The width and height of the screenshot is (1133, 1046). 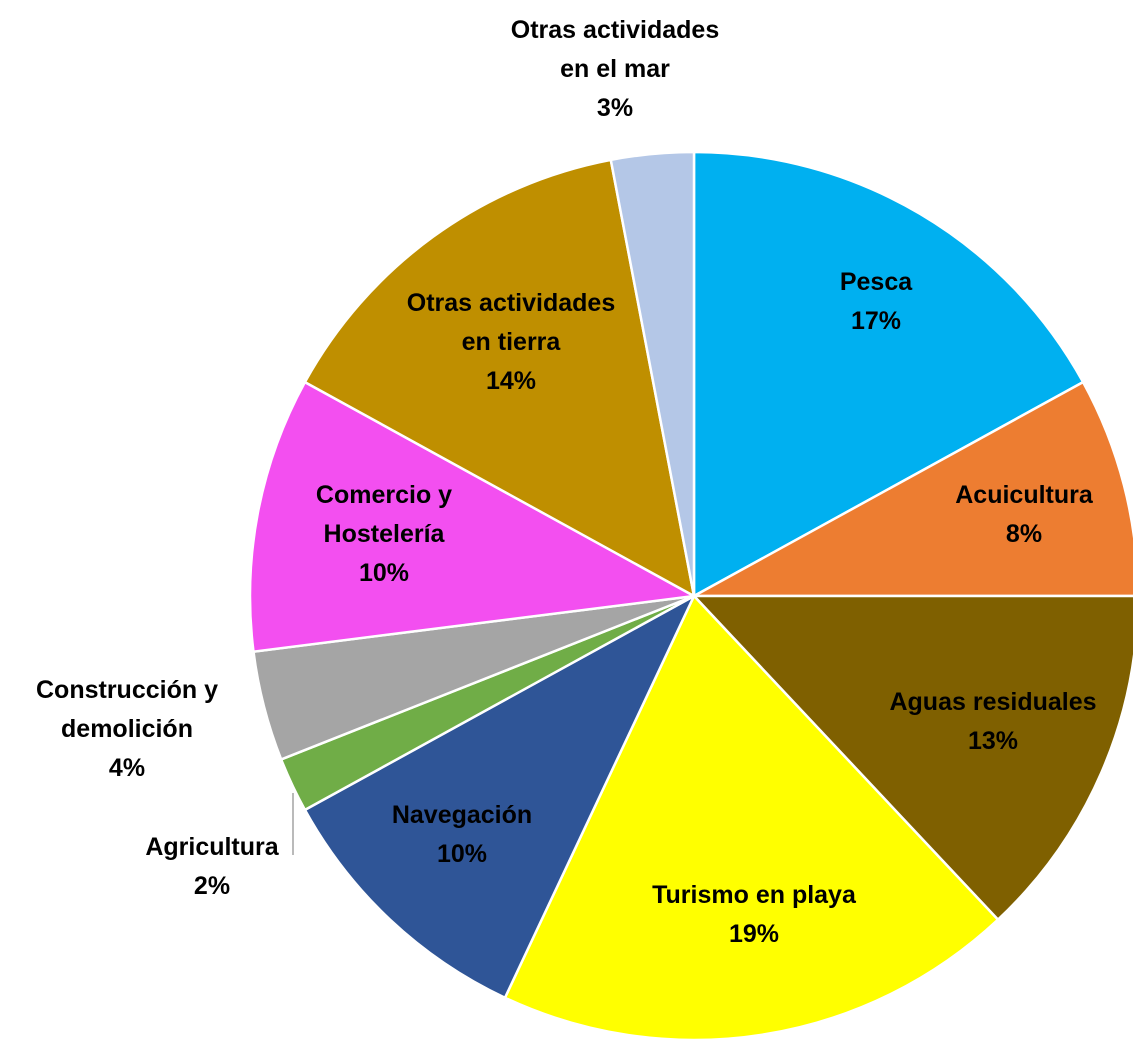 What do you see at coordinates (384, 495) in the screenshot?
I see `slice-name-text: Comercio y` at bounding box center [384, 495].